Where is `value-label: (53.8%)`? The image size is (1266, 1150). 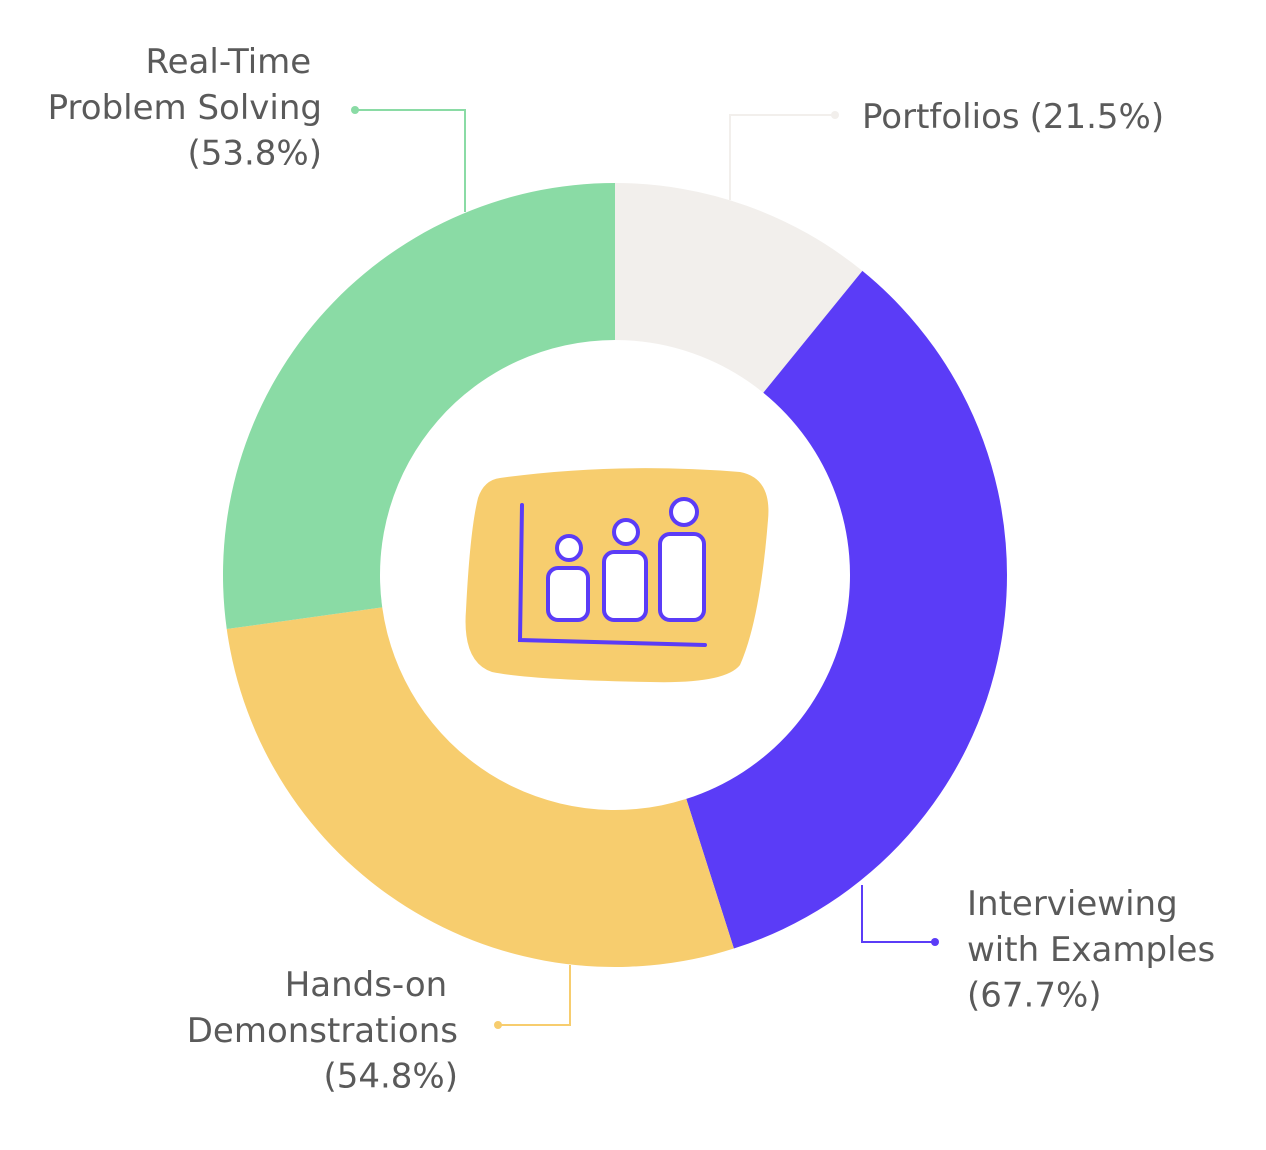
value-label: (53.8%) is located at coordinates (254, 154).